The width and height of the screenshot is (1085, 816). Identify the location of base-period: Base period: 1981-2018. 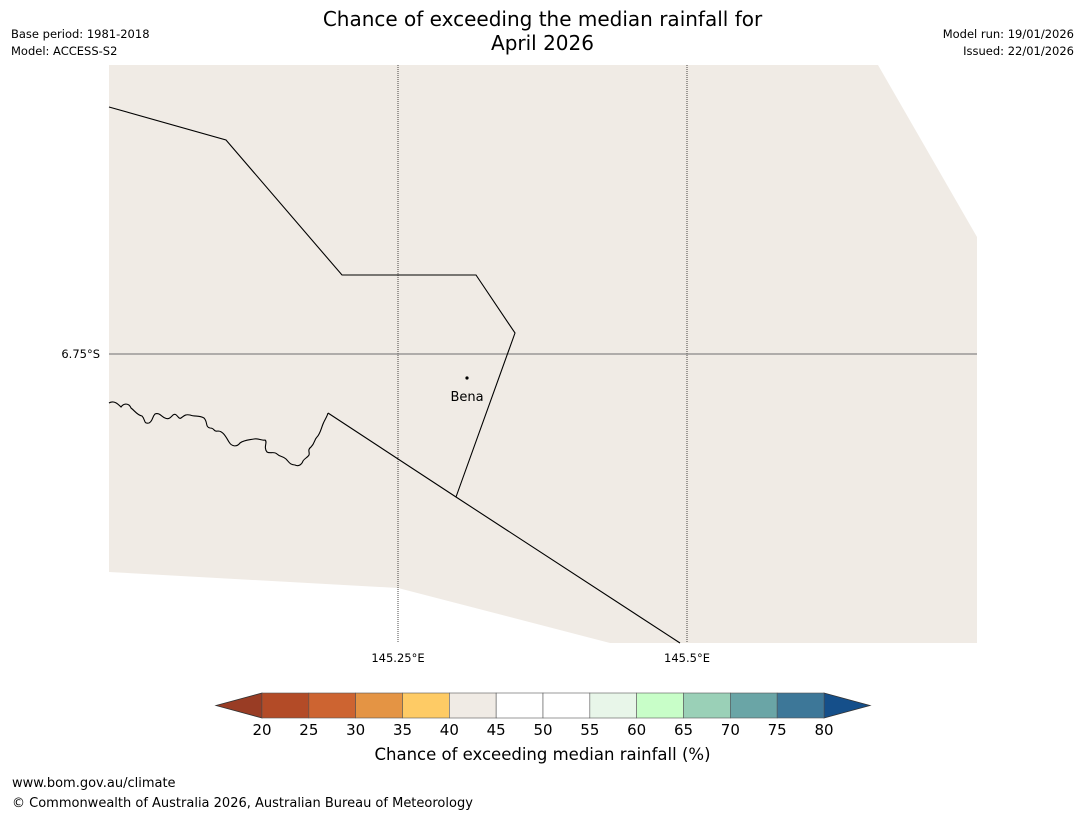
(80, 34).